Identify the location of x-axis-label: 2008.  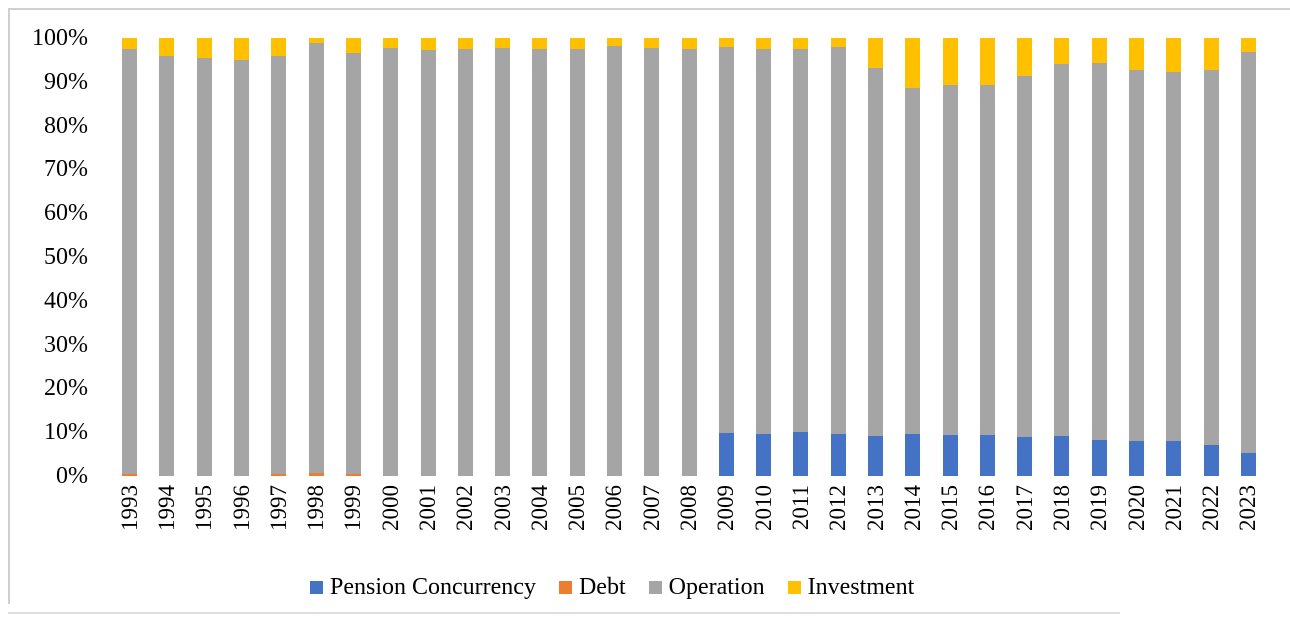
(688, 508).